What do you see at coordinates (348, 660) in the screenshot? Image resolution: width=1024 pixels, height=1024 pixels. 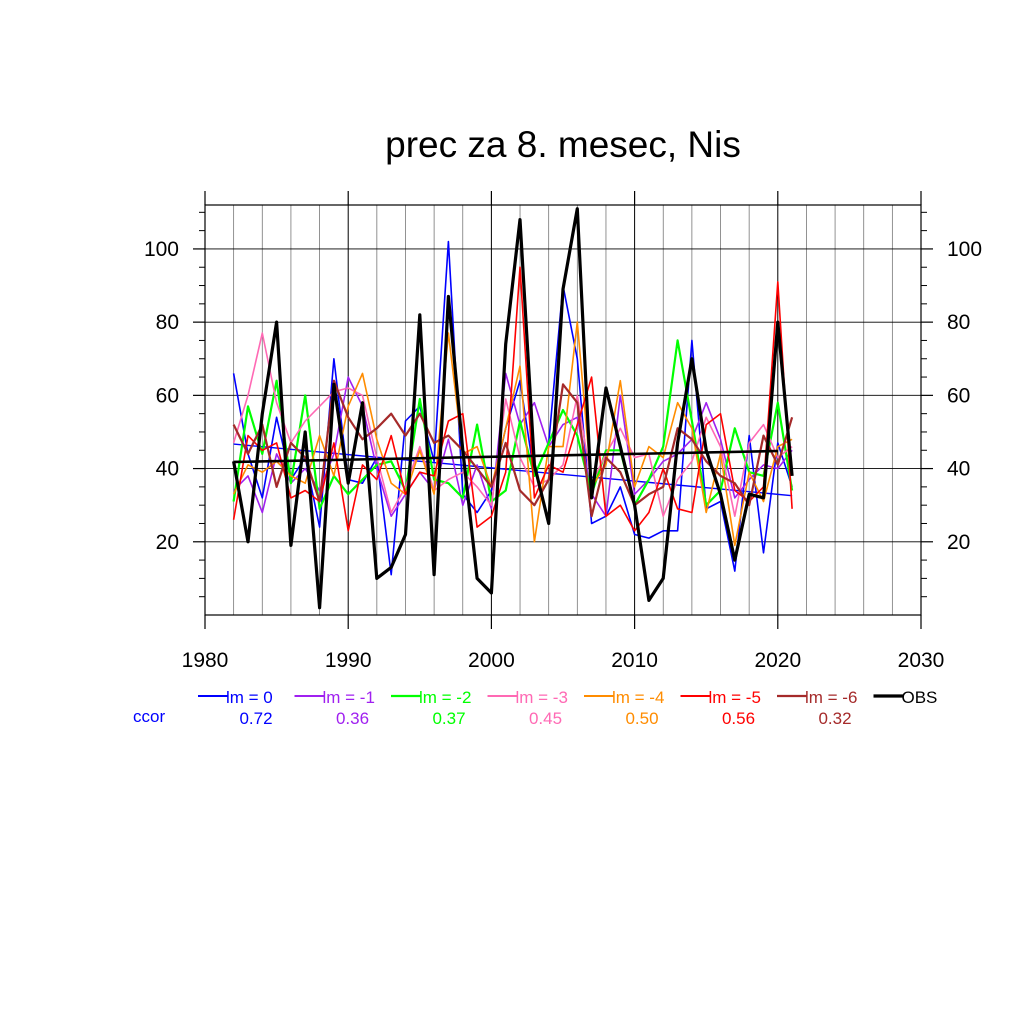 I see `x-tick-label: 1990` at bounding box center [348, 660].